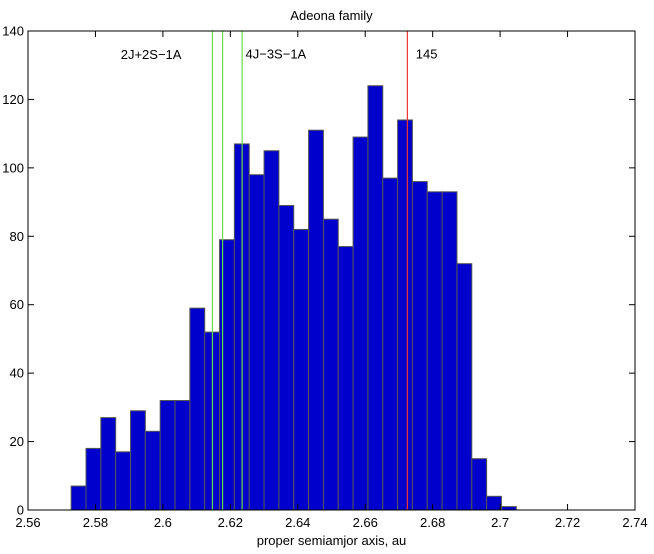 This screenshot has height=554, width=654. I want to click on y-tick-label: 120, so click(13, 99).